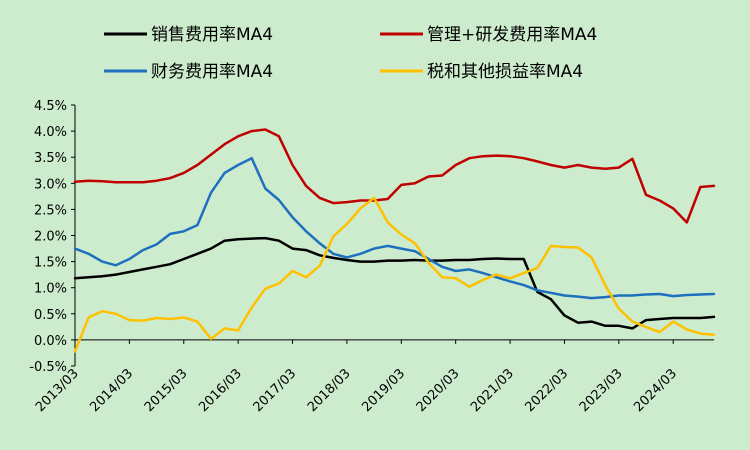 The width and height of the screenshot is (750, 450). Describe the element at coordinates (50, 237) in the screenshot. I see `y-tick-label: 2.0%` at that location.